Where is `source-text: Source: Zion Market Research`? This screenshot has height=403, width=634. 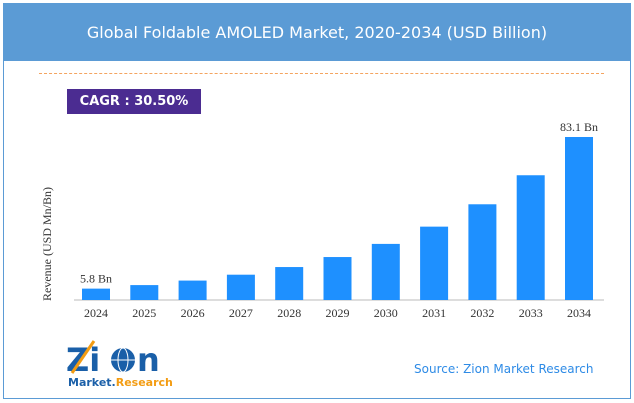
source-text: Source: Zion Market Research is located at coordinates (504, 369).